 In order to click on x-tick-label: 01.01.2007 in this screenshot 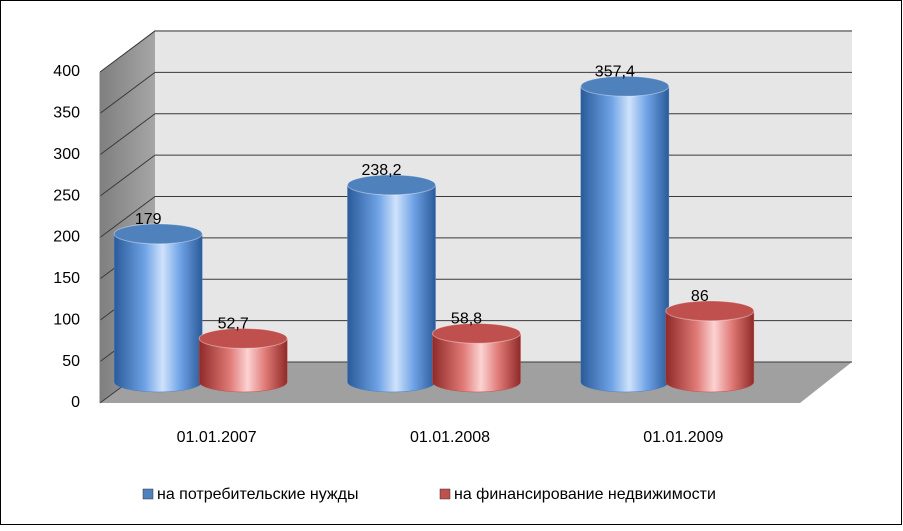, I will do `click(217, 437)`.